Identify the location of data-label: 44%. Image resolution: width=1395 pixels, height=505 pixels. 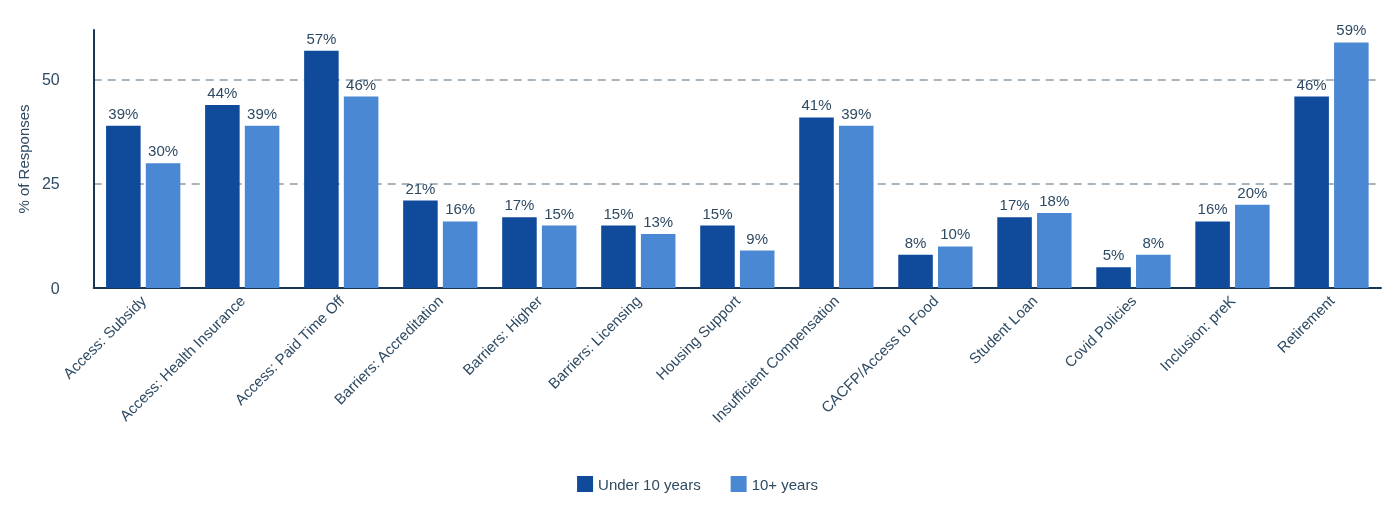
(222, 92).